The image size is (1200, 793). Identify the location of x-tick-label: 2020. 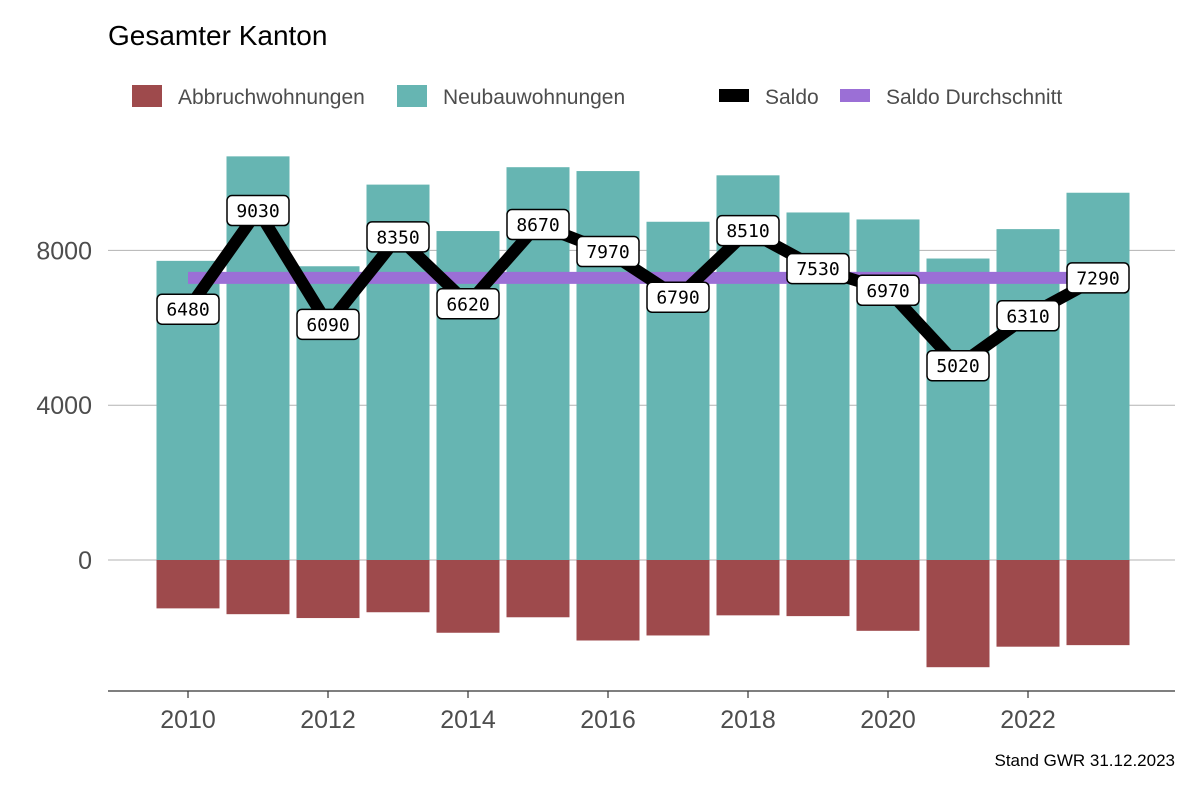
(888, 720).